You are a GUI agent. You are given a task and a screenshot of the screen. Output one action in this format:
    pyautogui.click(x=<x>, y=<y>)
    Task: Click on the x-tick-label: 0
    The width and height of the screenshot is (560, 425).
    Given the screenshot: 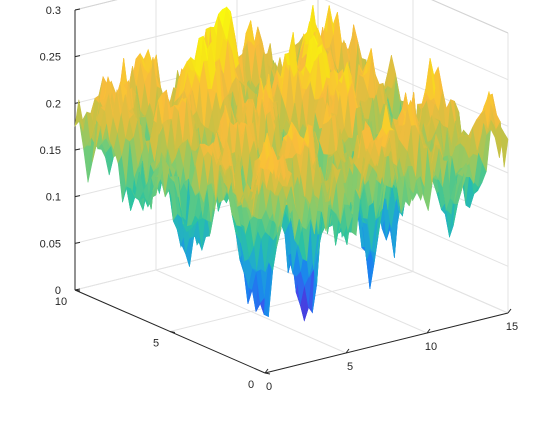 What is the action you would take?
    pyautogui.click(x=269, y=387)
    